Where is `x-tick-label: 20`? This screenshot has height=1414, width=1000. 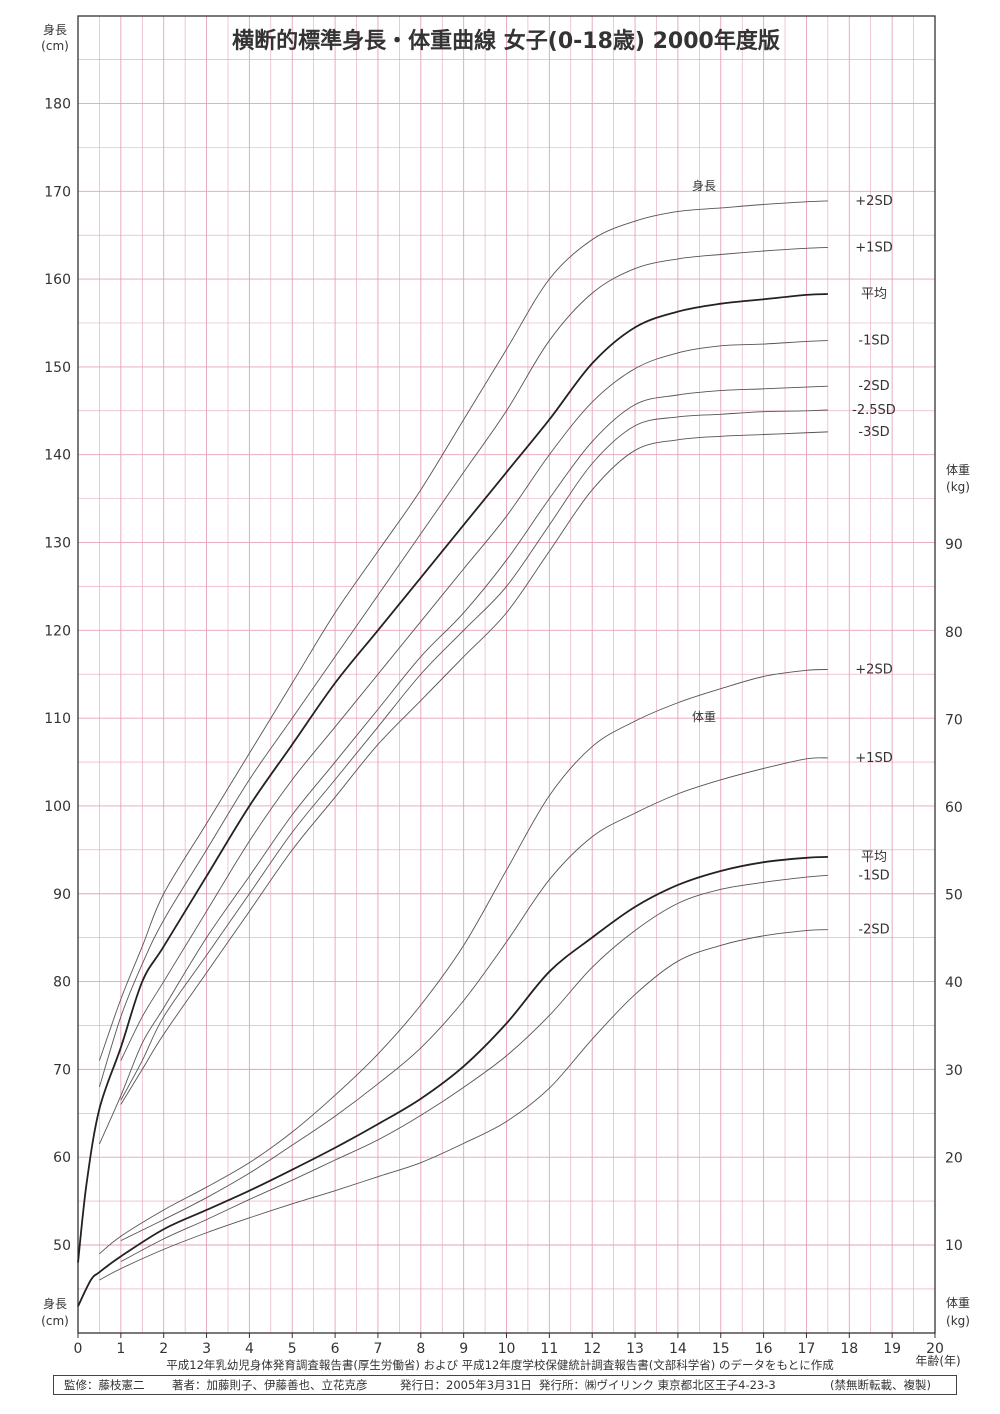
x-tick-label: 20 is located at coordinates (935, 1349).